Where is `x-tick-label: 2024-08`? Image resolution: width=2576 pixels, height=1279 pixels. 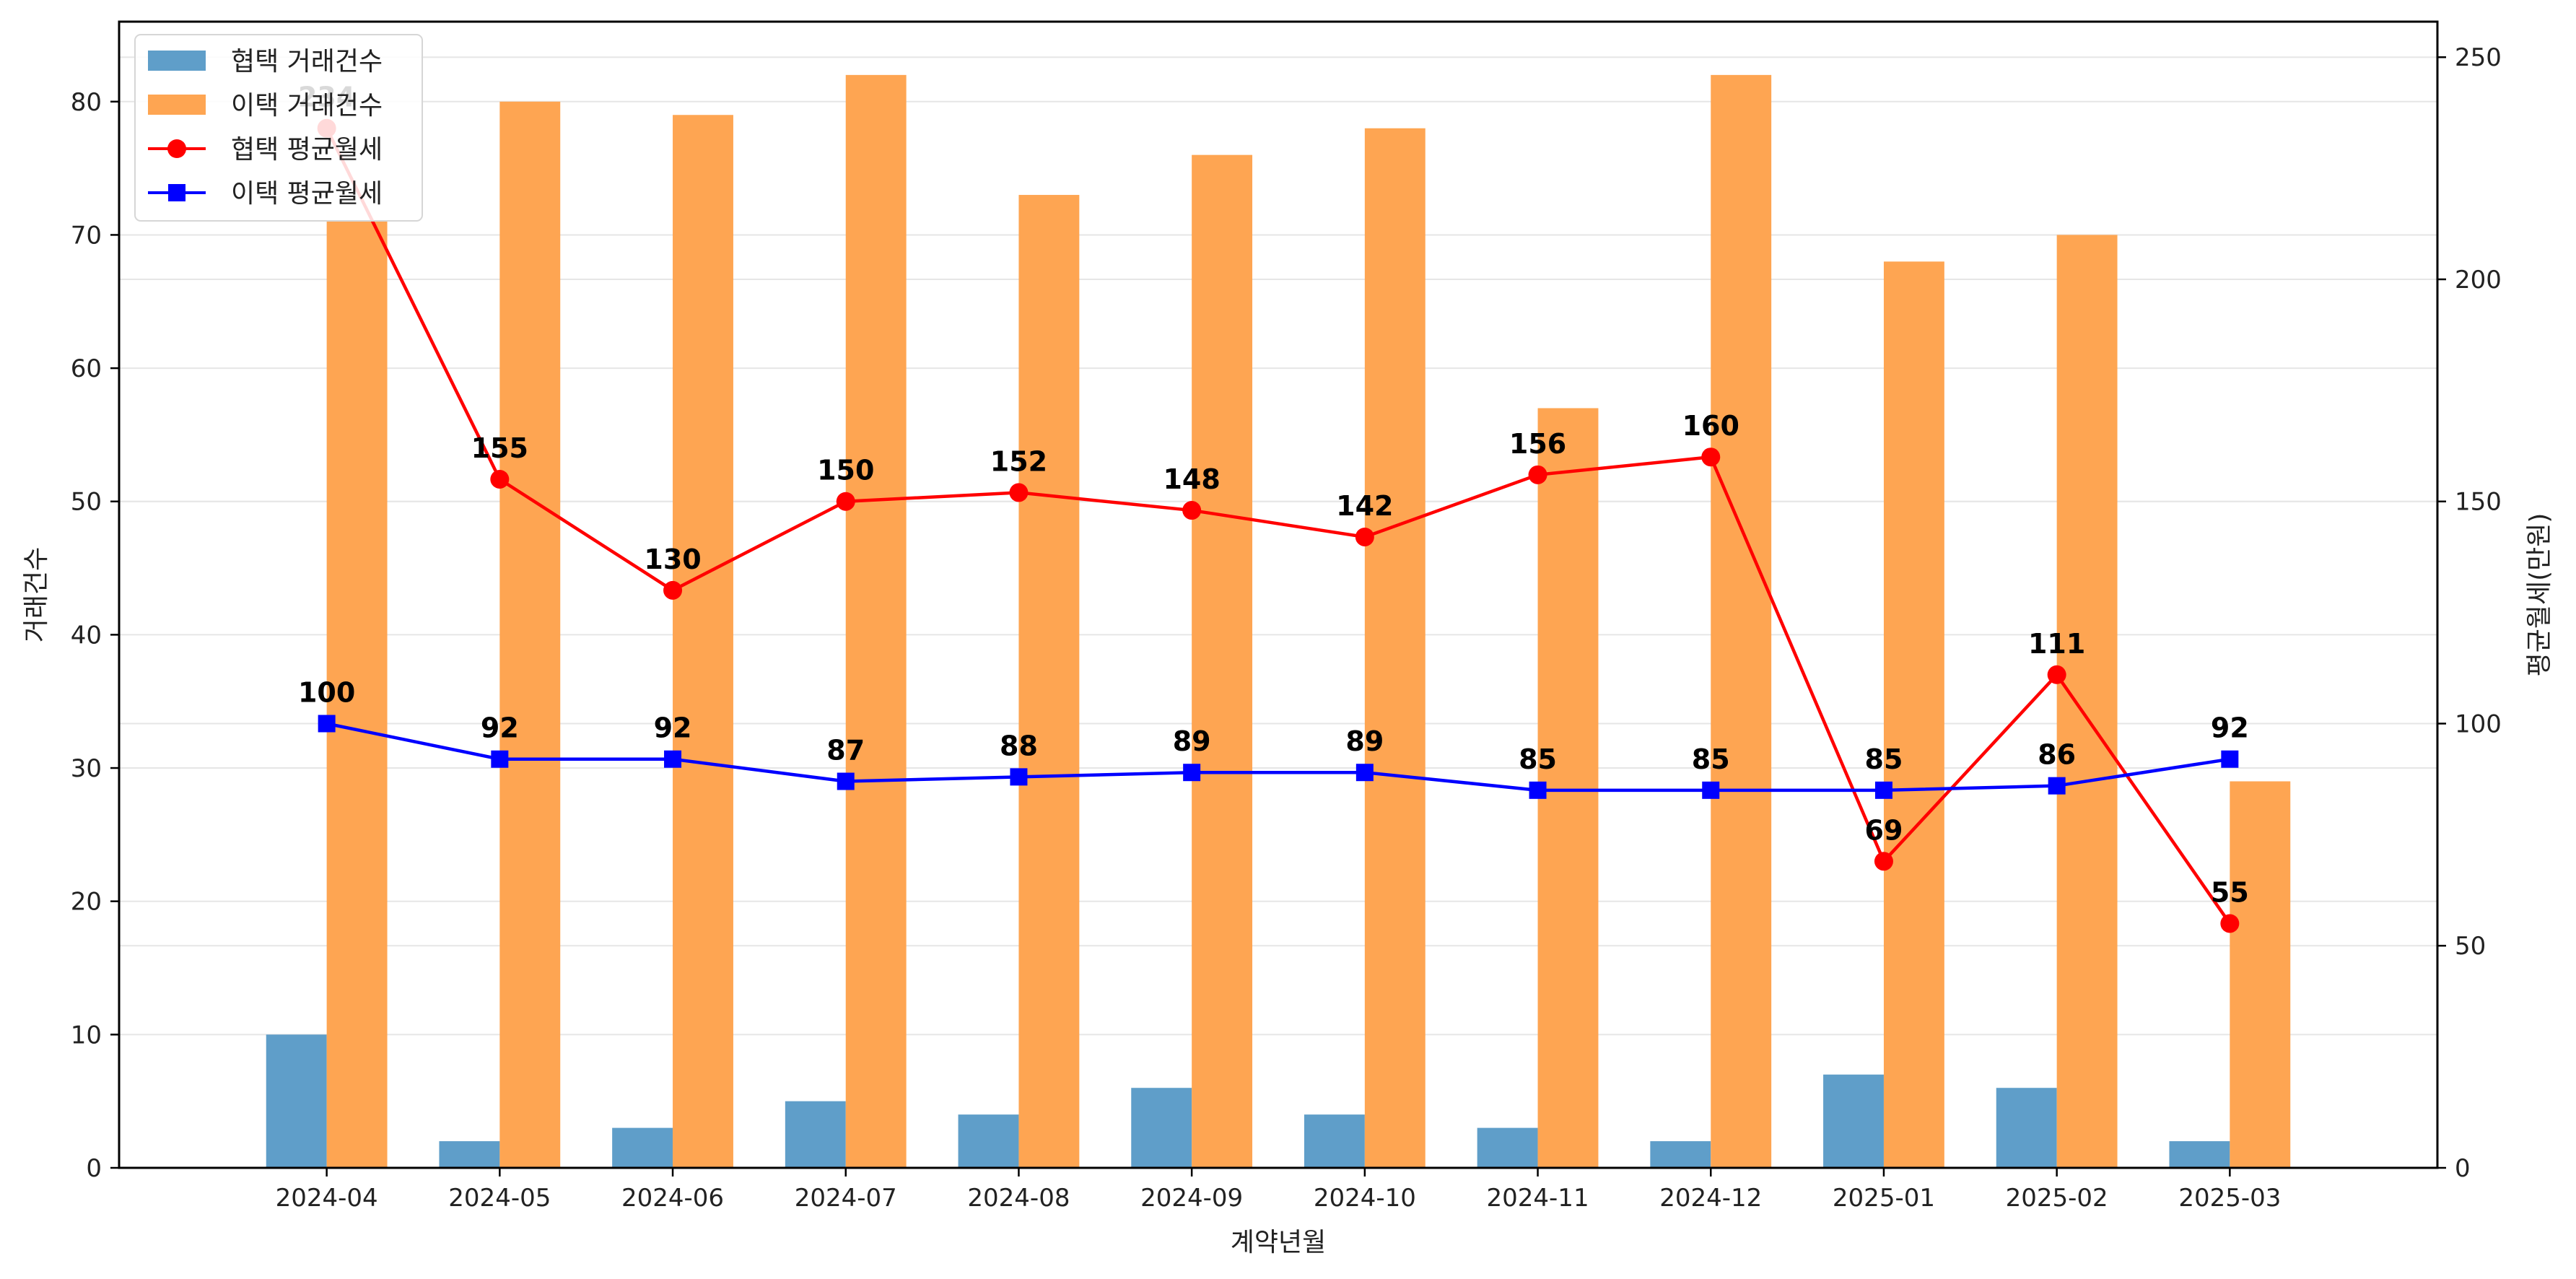
x-tick-label: 2024-08 is located at coordinates (1018, 1198).